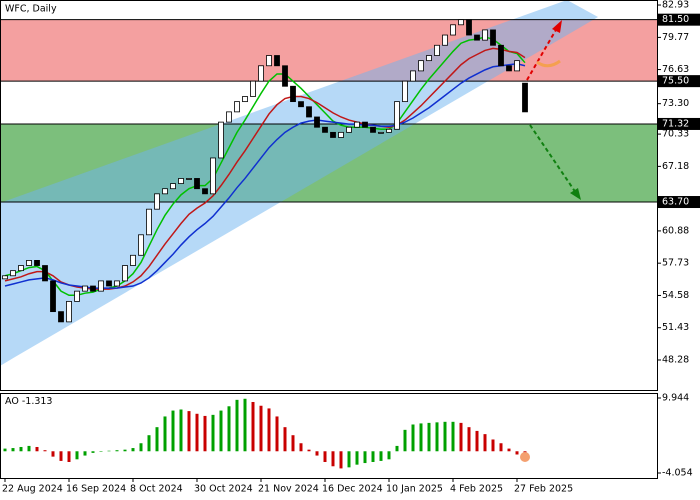 Image resolution: width=700 pixels, height=500 pixels. I want to click on down-arrowhead, so click(575, 194).